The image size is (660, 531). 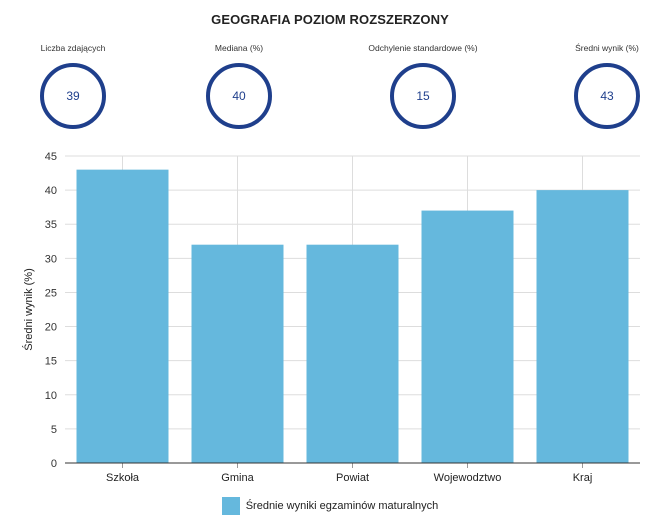 I want to click on stat-label: Mediana (%), so click(x=239, y=48).